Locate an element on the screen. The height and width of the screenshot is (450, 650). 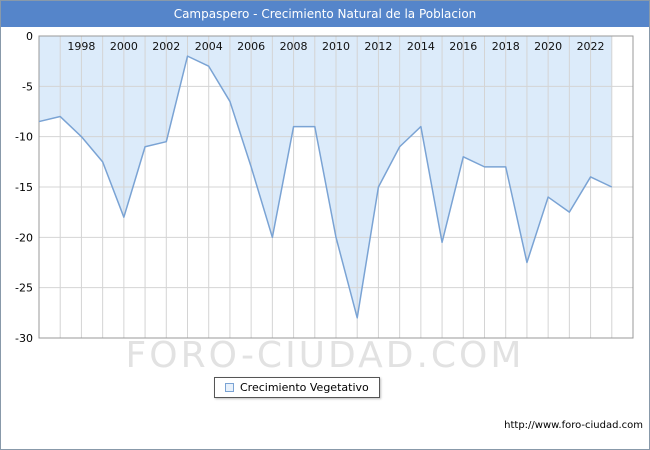
svg-text: 2022 is located at coordinates (591, 46).